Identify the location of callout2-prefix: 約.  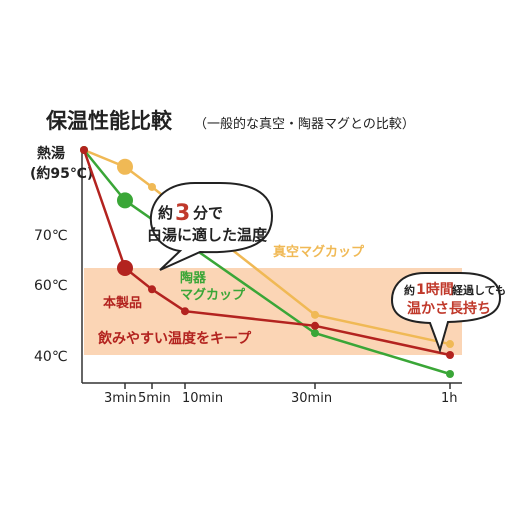
(409, 290).